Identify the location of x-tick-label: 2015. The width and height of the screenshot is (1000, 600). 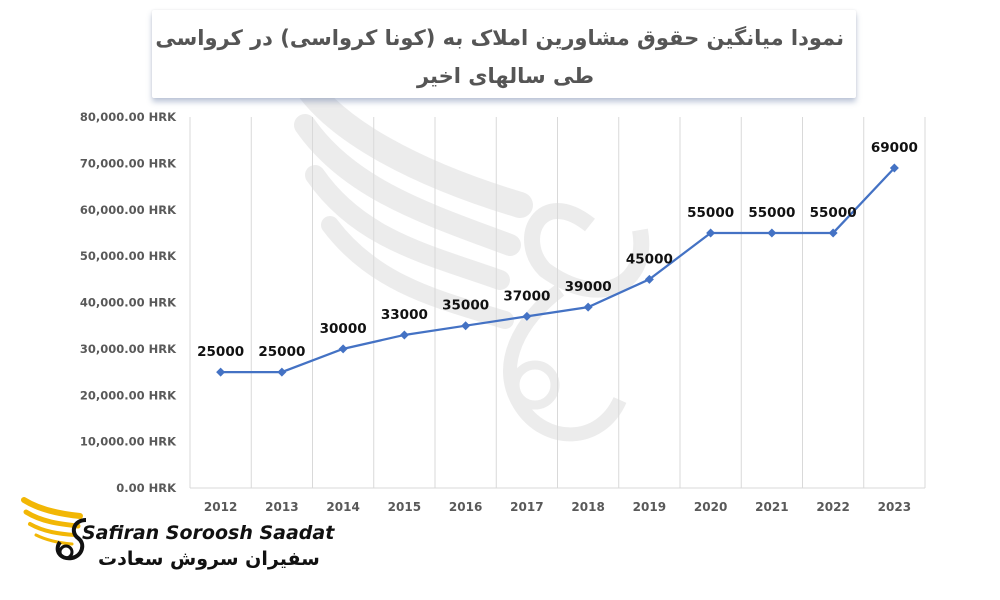
(404, 507).